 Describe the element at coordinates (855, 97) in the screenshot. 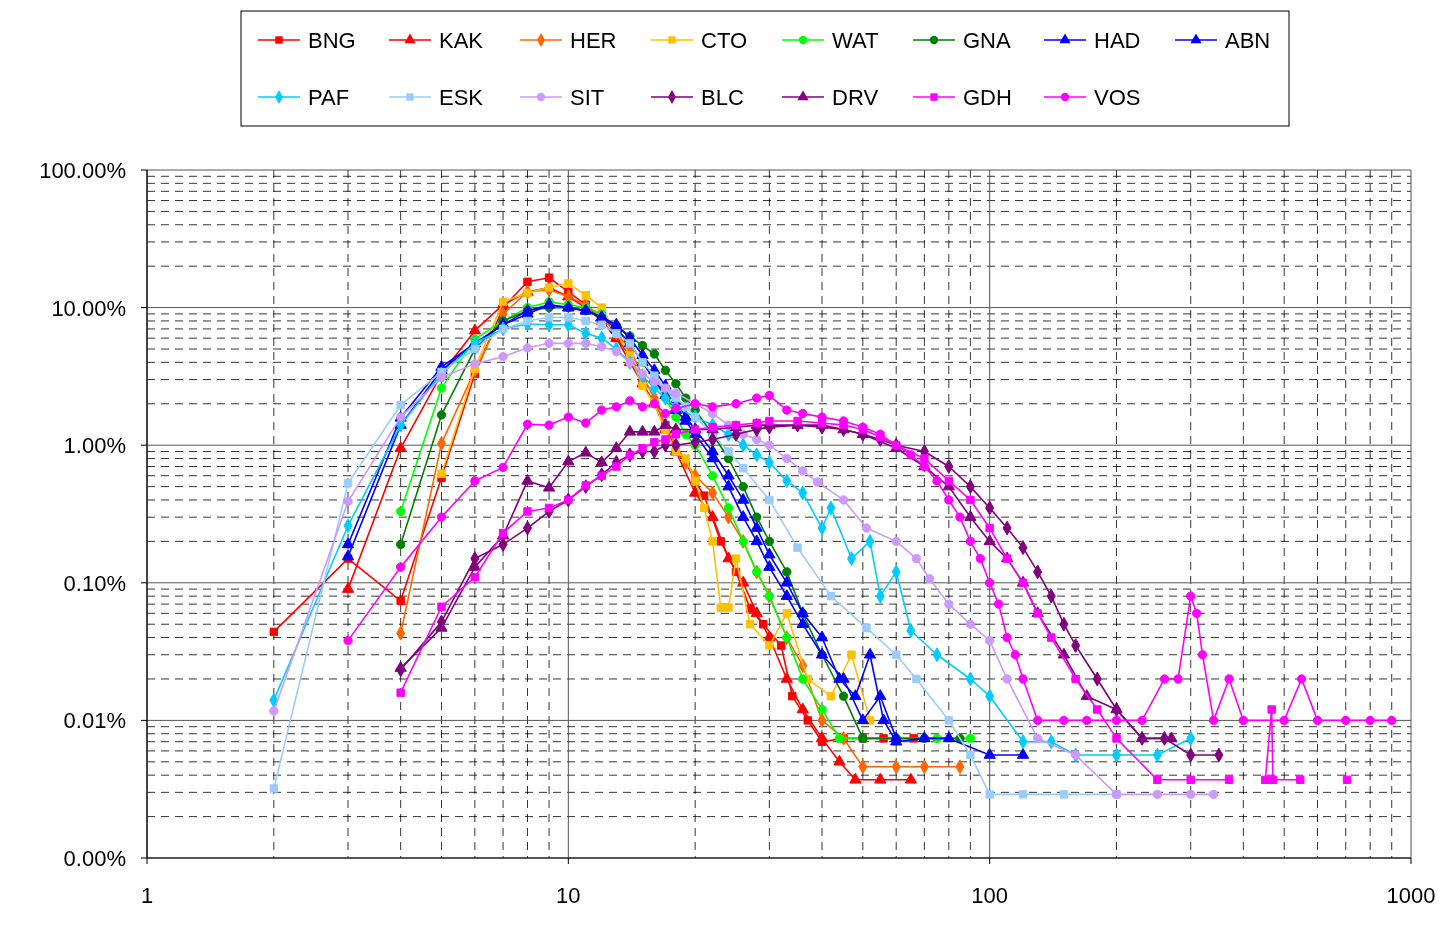

I see `legend-label: DRV` at that location.